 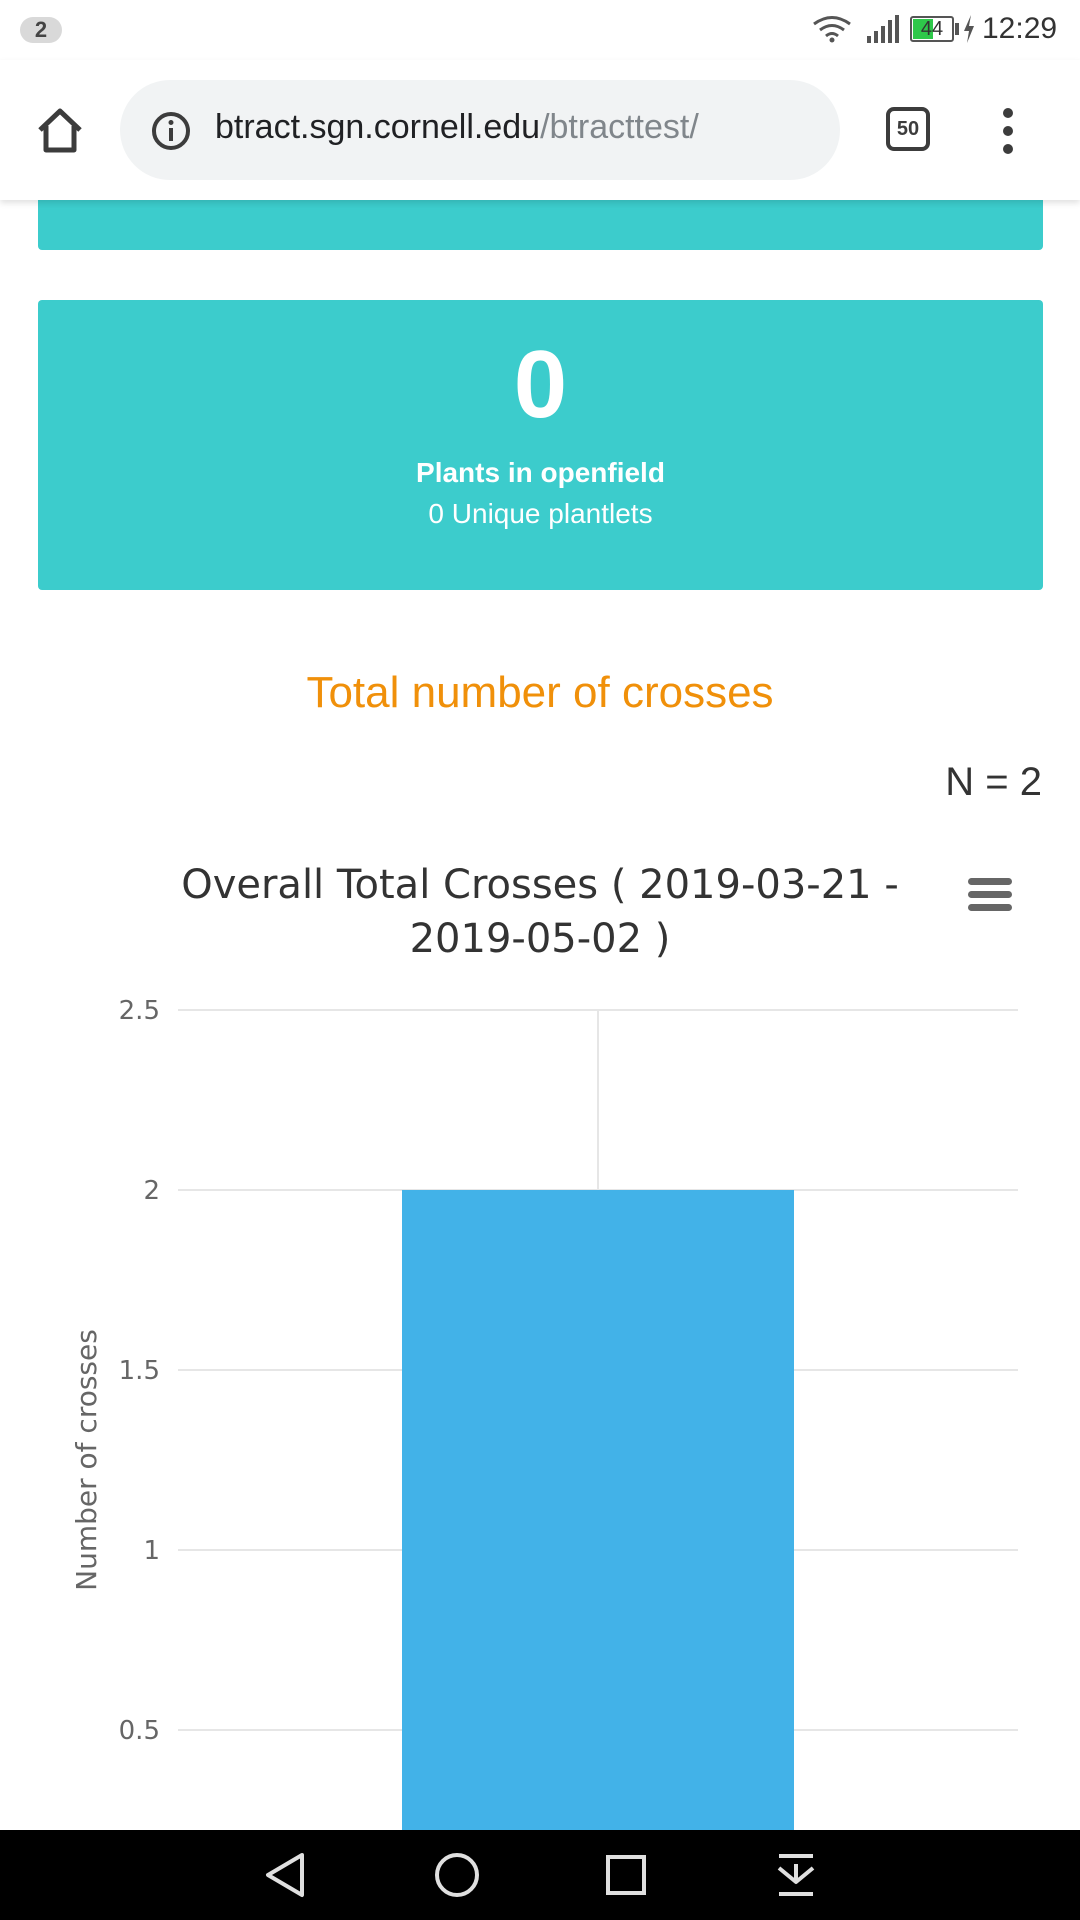 I want to click on chart-title-line-1: Overall Total Crosses ( 2019-03-21 -, so click(x=540, y=885).